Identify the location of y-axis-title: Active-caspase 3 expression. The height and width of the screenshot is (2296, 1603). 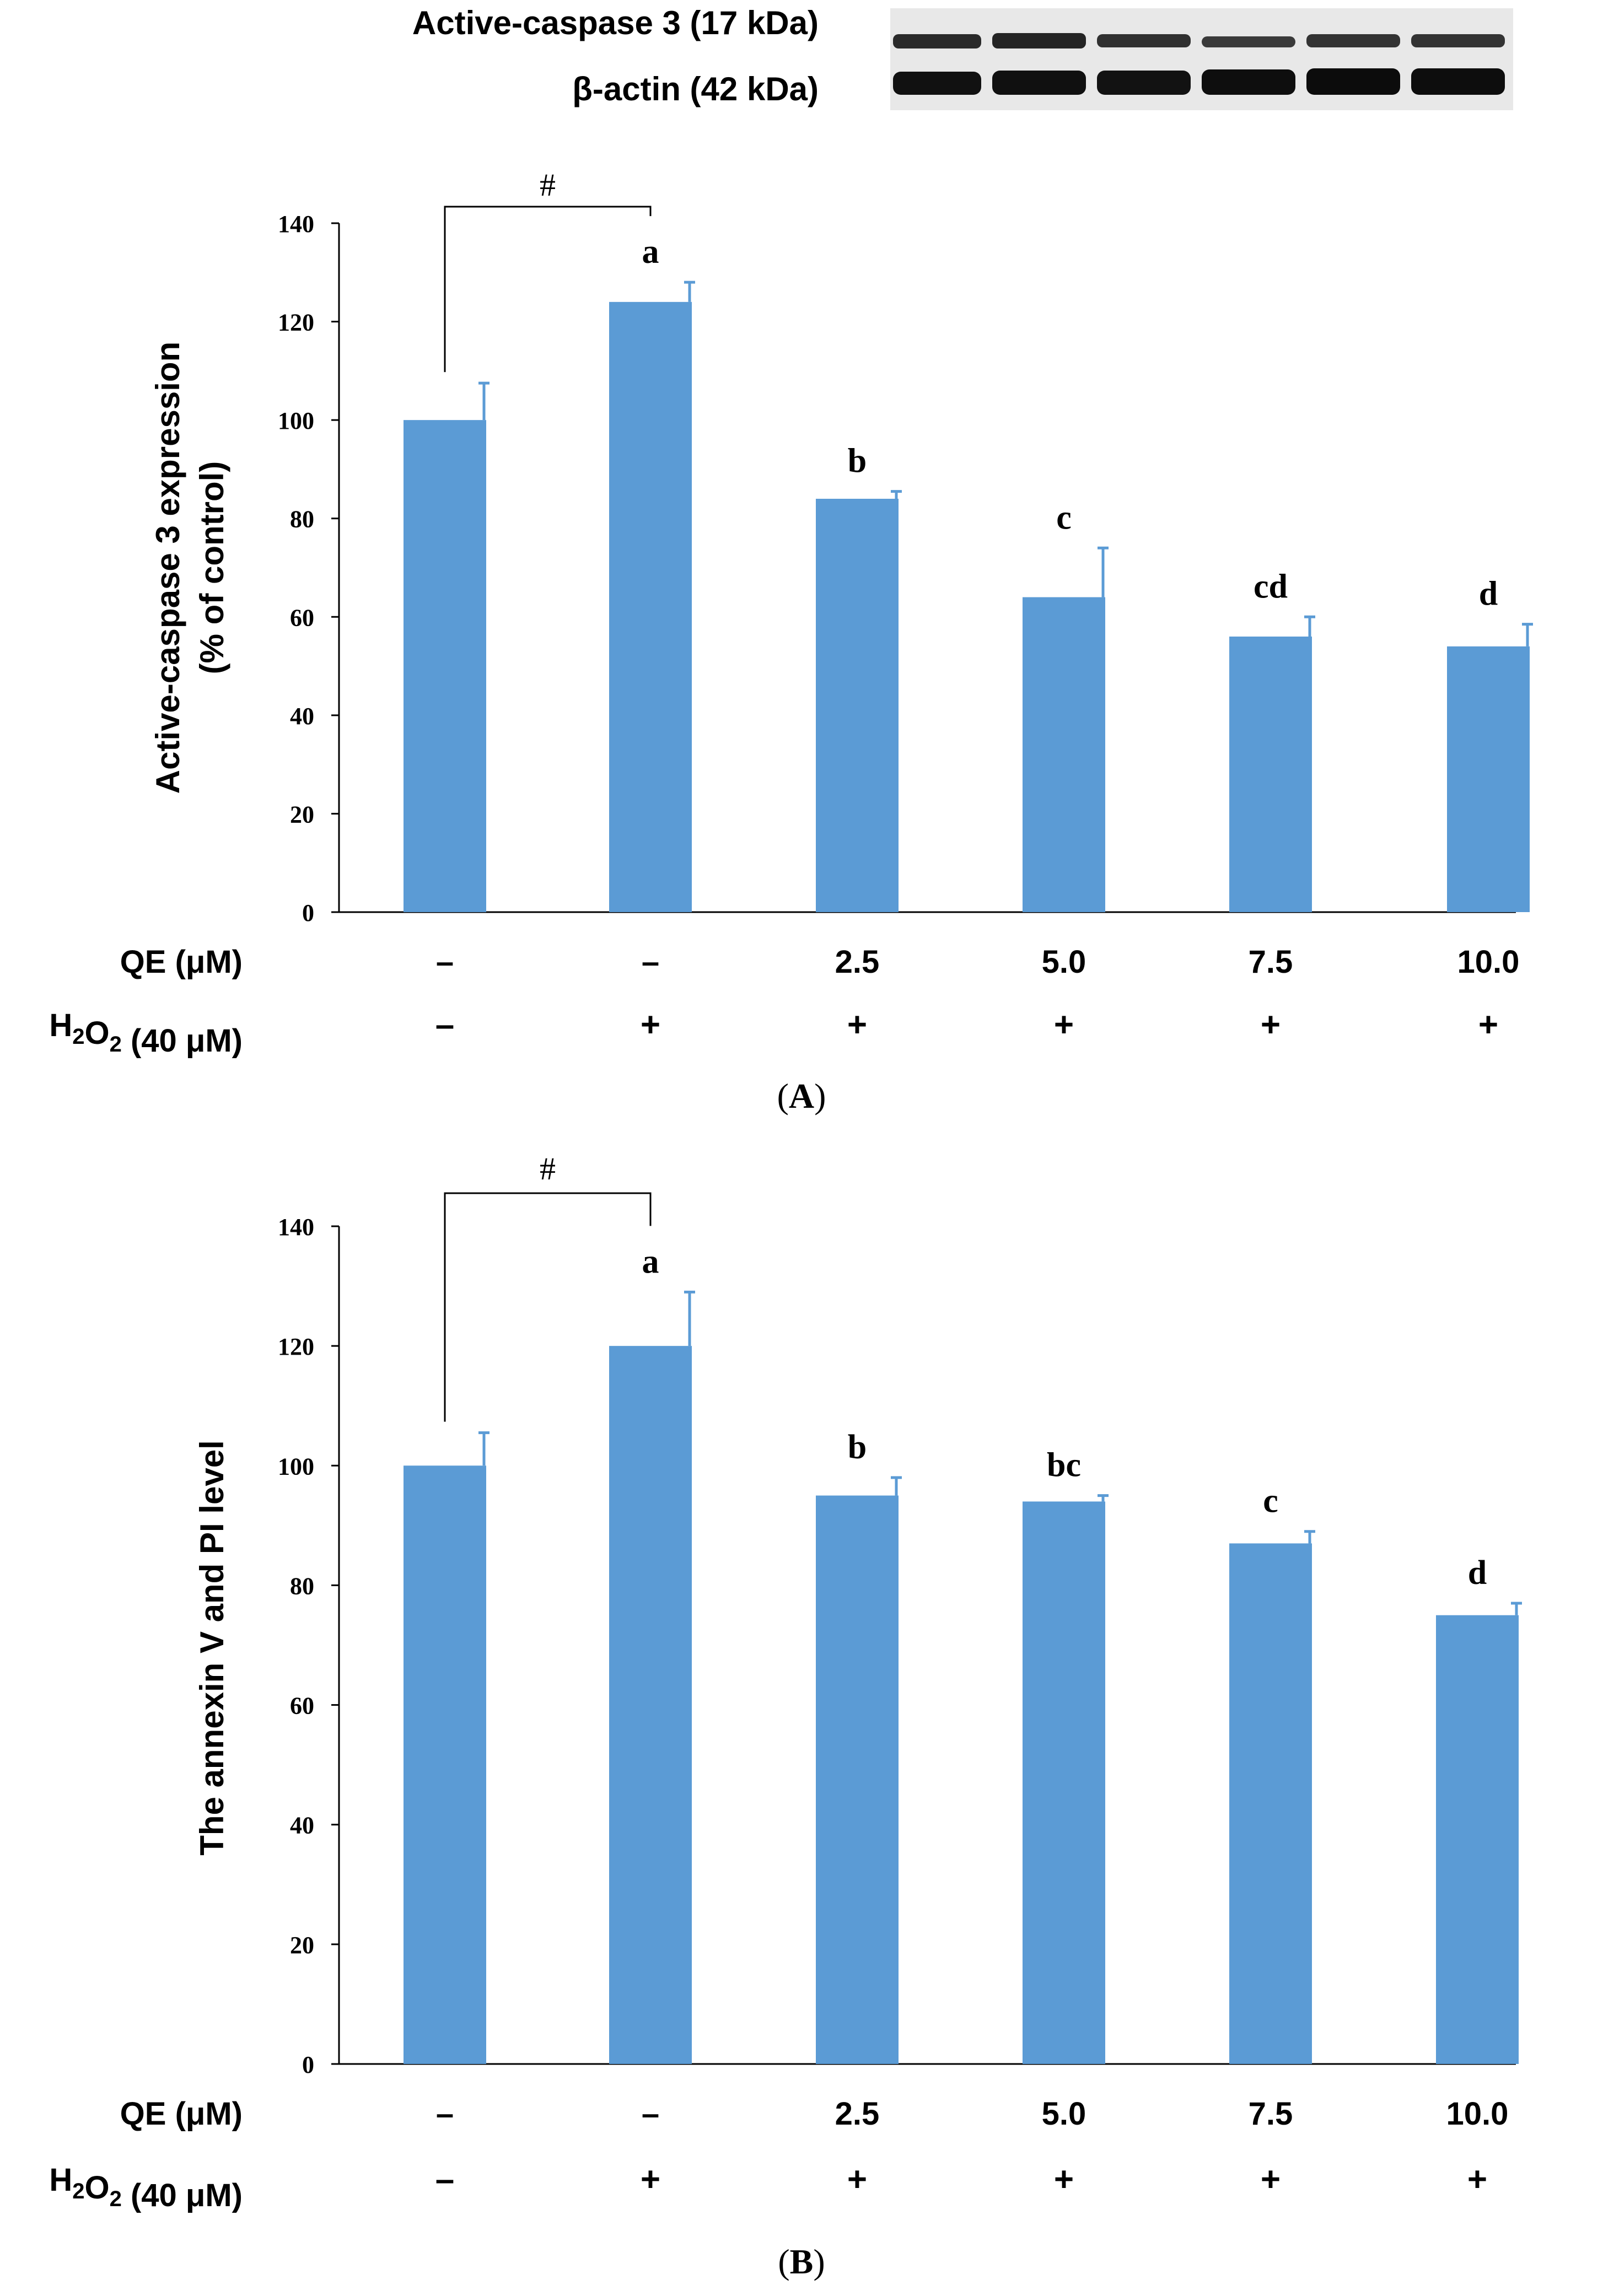
(167, 568).